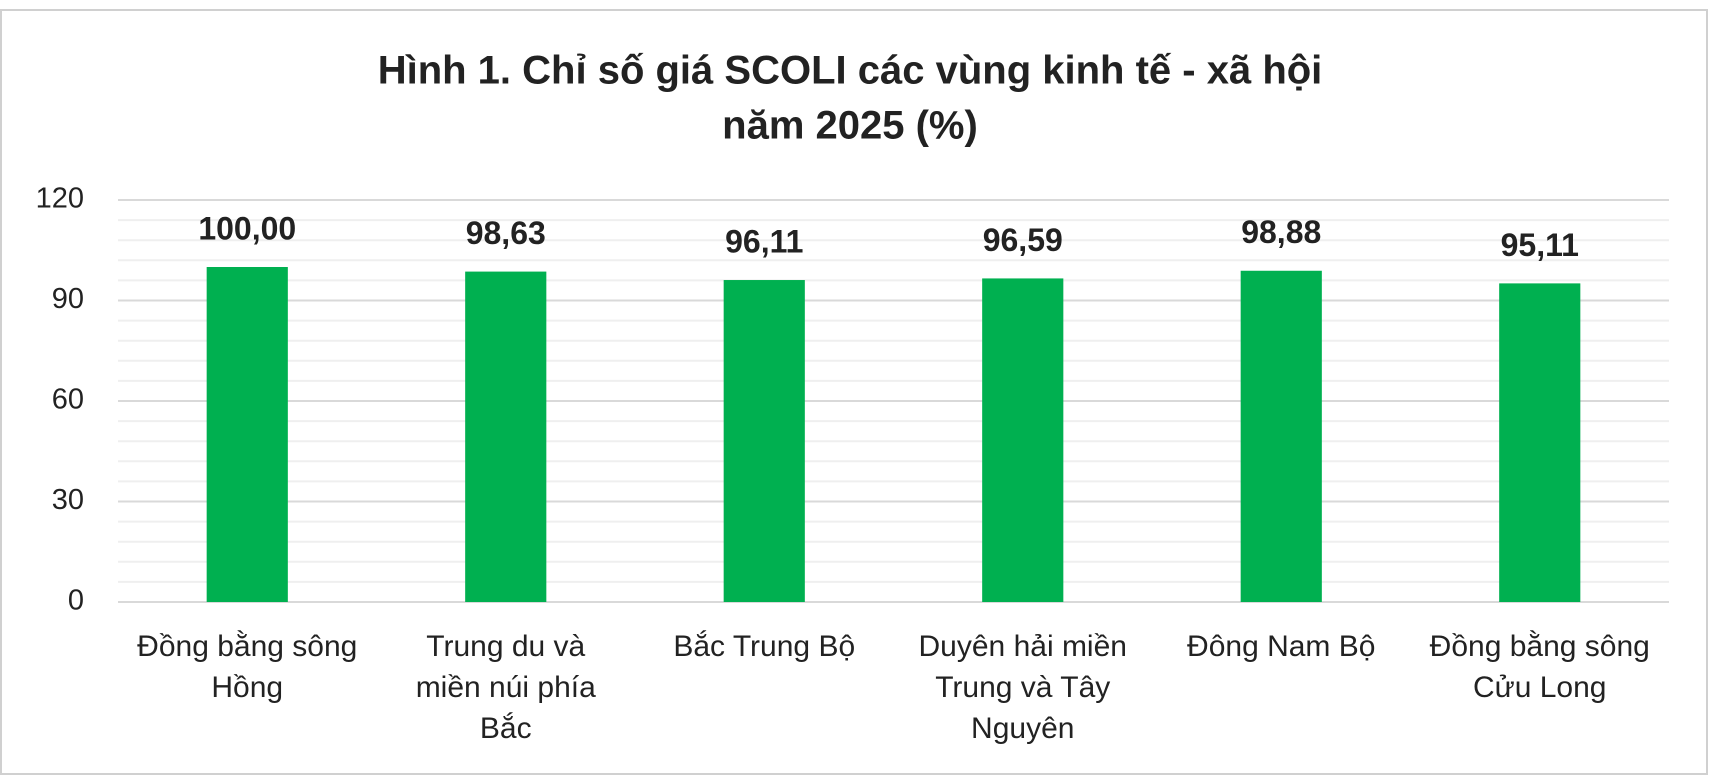  What do you see at coordinates (505, 687) in the screenshot?
I see `x-tick-label: Trung du và miền núi phía Bắc` at bounding box center [505, 687].